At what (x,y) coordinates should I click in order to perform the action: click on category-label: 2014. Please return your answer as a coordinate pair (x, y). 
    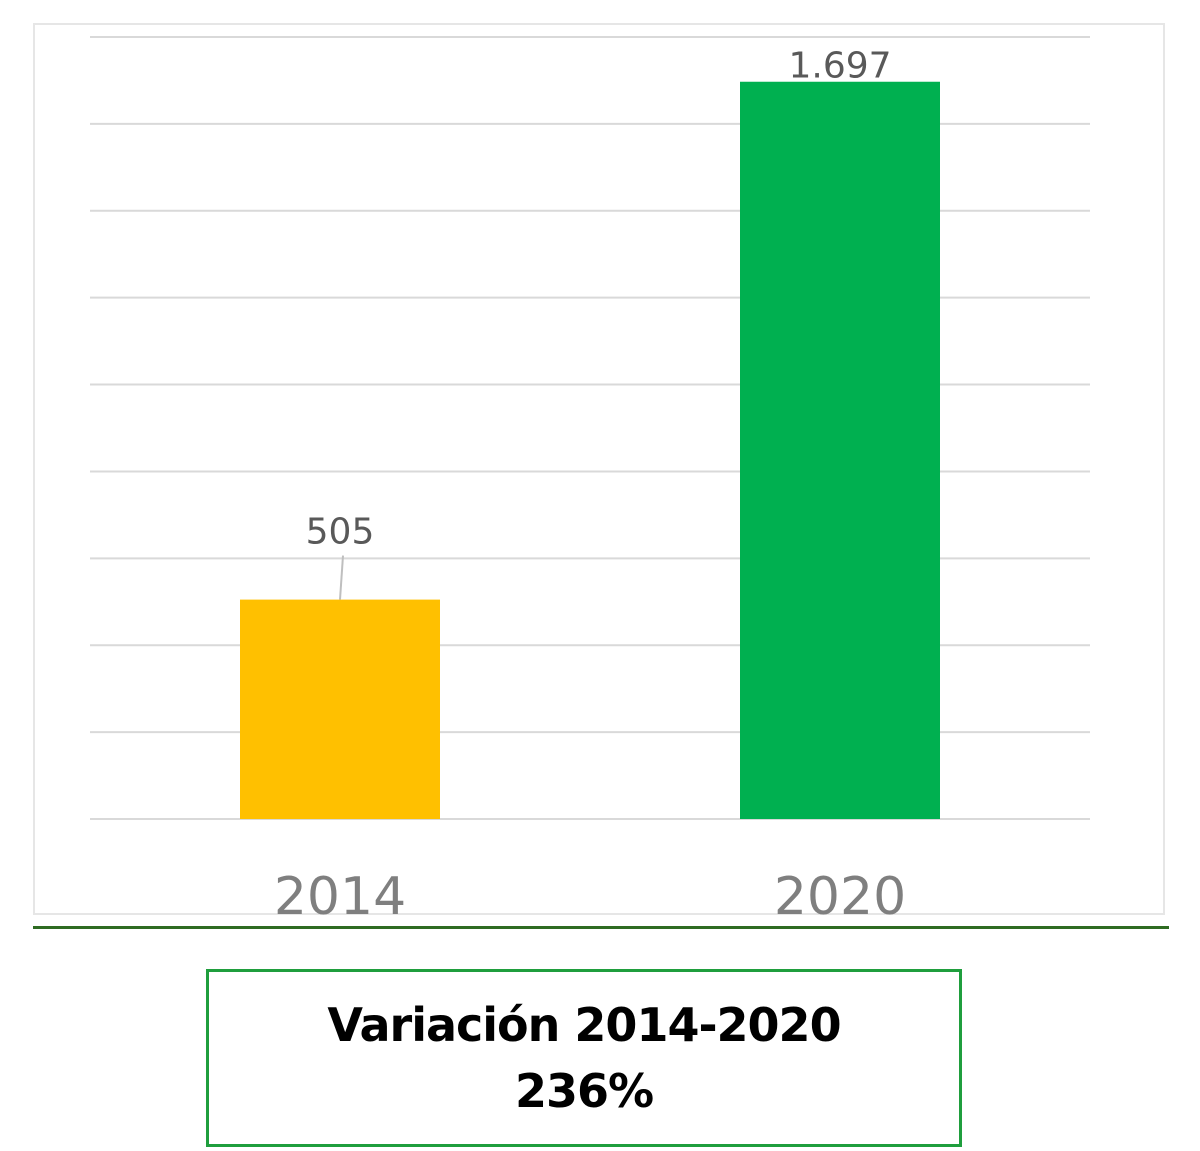
    Looking at the image, I should click on (340, 896).